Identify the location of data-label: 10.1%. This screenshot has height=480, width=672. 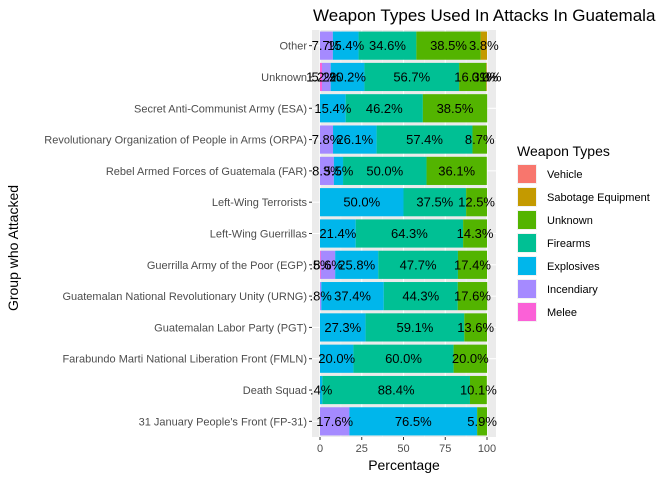
(478, 390).